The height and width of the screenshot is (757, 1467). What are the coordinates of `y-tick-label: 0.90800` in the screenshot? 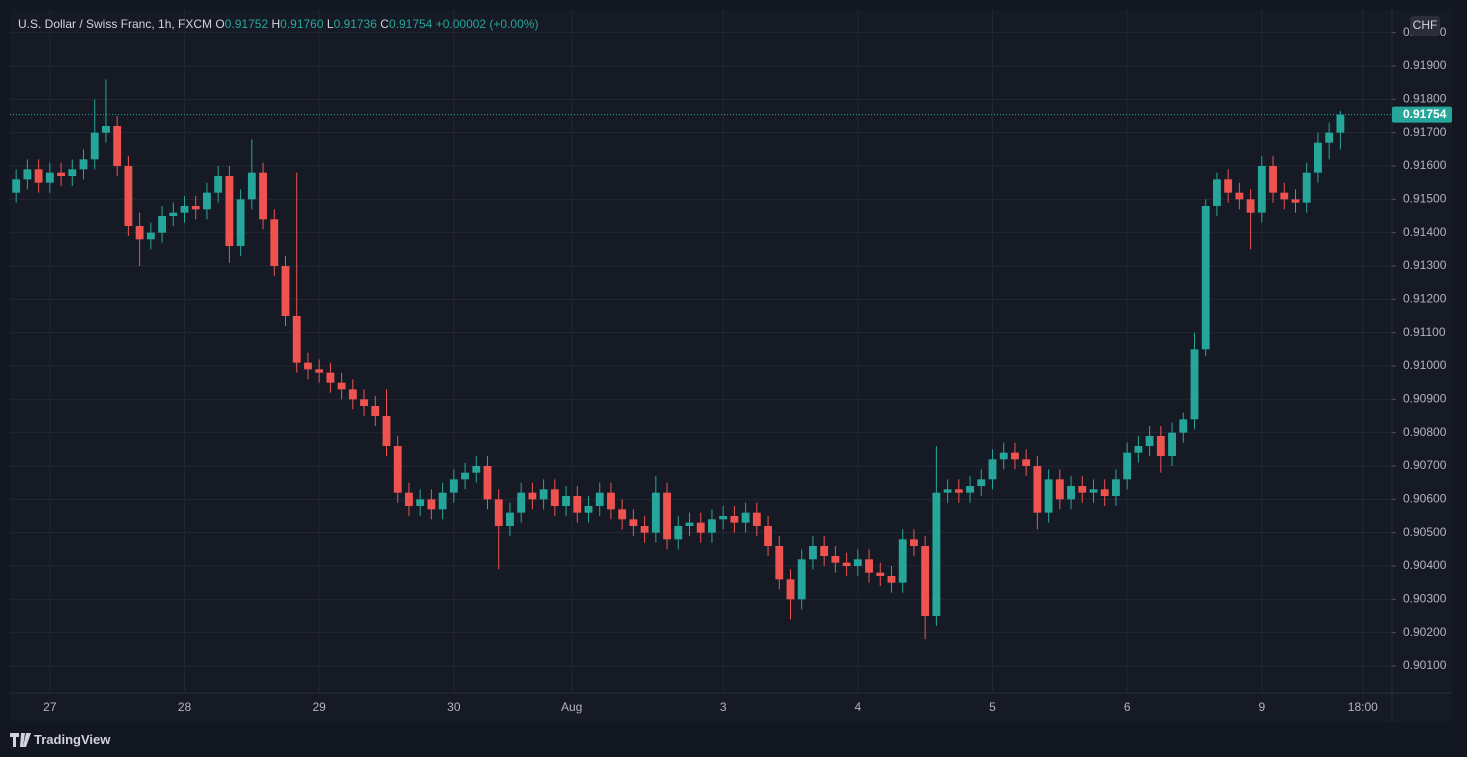 It's located at (1425, 432).